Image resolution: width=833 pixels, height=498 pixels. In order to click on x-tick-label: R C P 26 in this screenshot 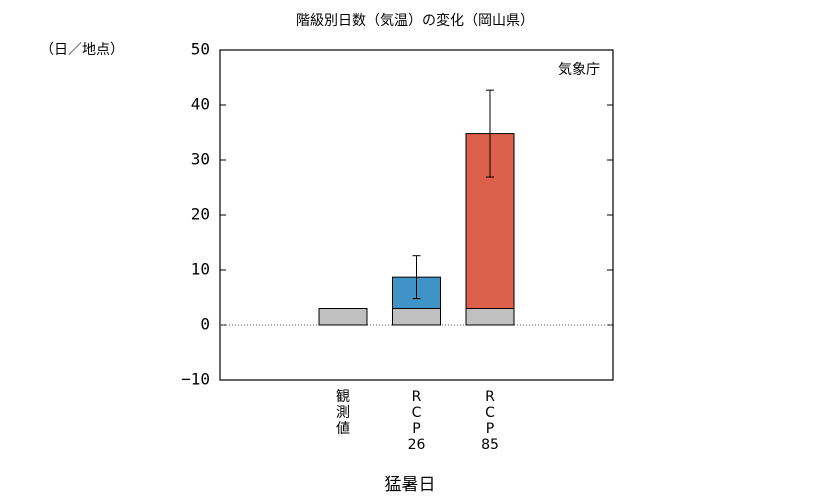, I will do `click(417, 421)`.